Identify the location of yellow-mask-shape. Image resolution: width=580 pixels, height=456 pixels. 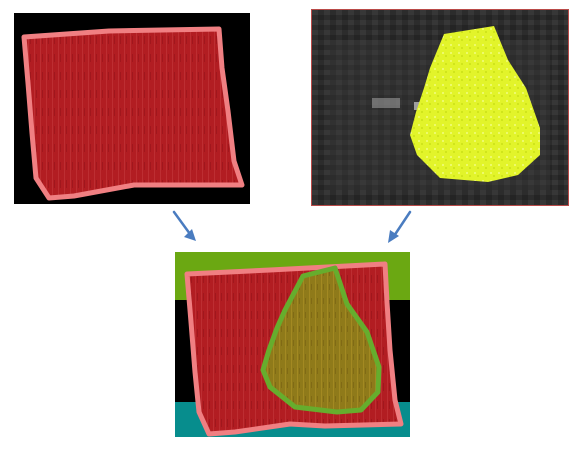
(475, 104).